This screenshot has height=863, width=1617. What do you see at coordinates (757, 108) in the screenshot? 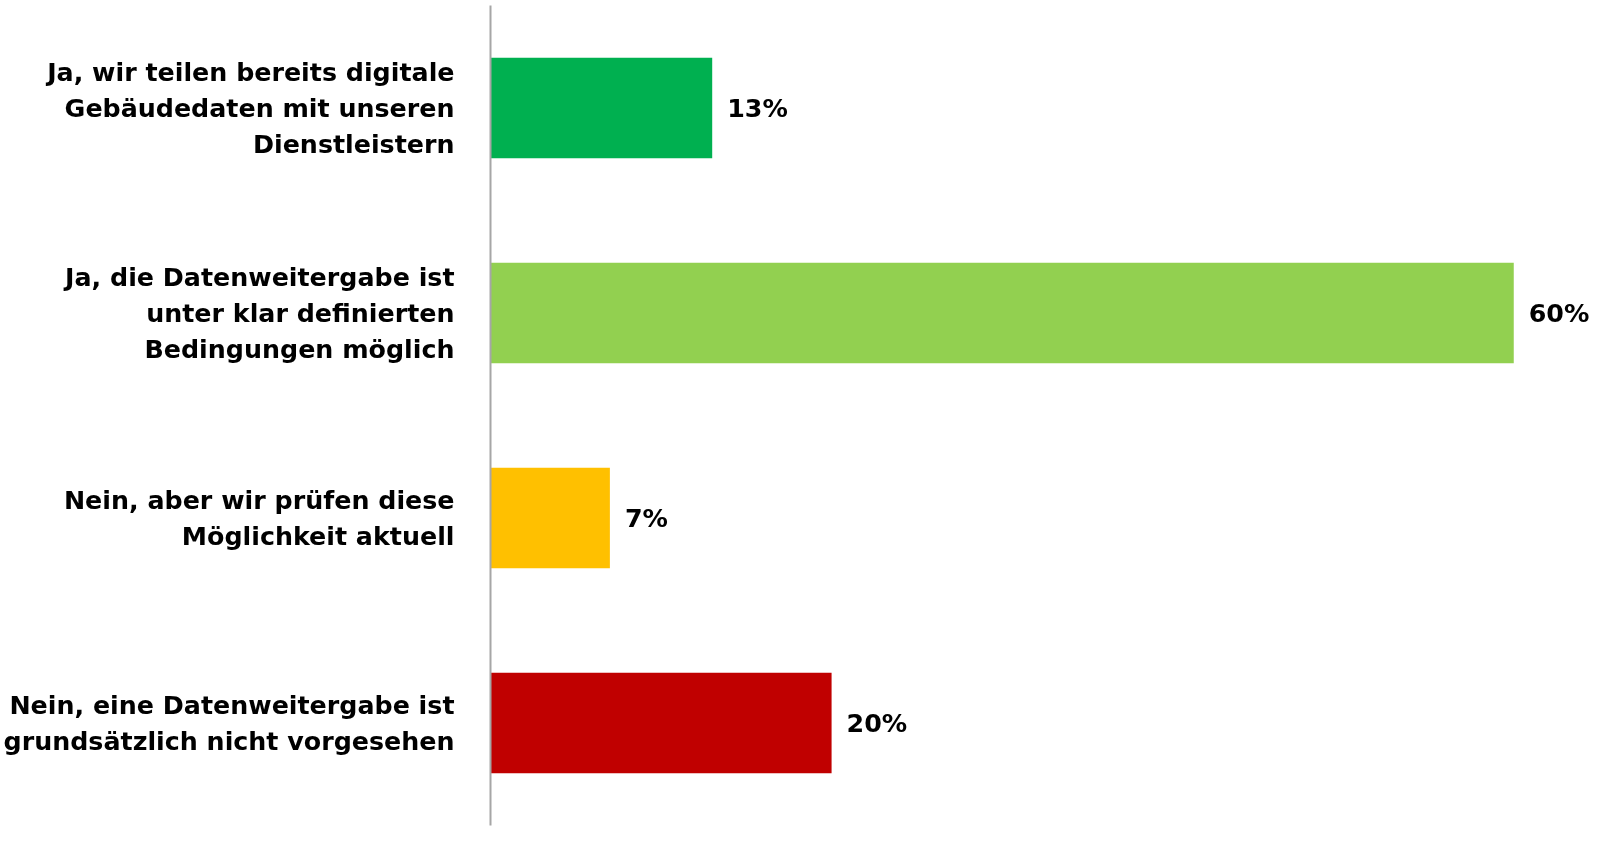
I see `data-label: 13%` at bounding box center [757, 108].